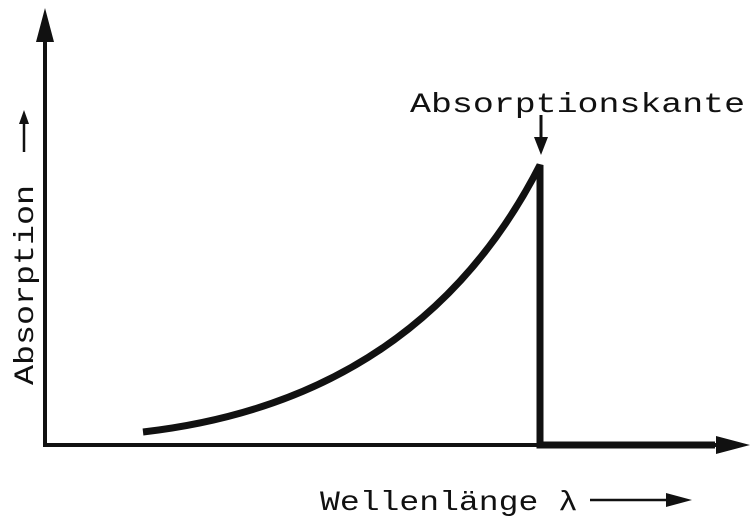 This screenshot has width=752, height=521. Describe the element at coordinates (577, 105) in the screenshot. I see `annotation-label: Absorptionskante` at that location.